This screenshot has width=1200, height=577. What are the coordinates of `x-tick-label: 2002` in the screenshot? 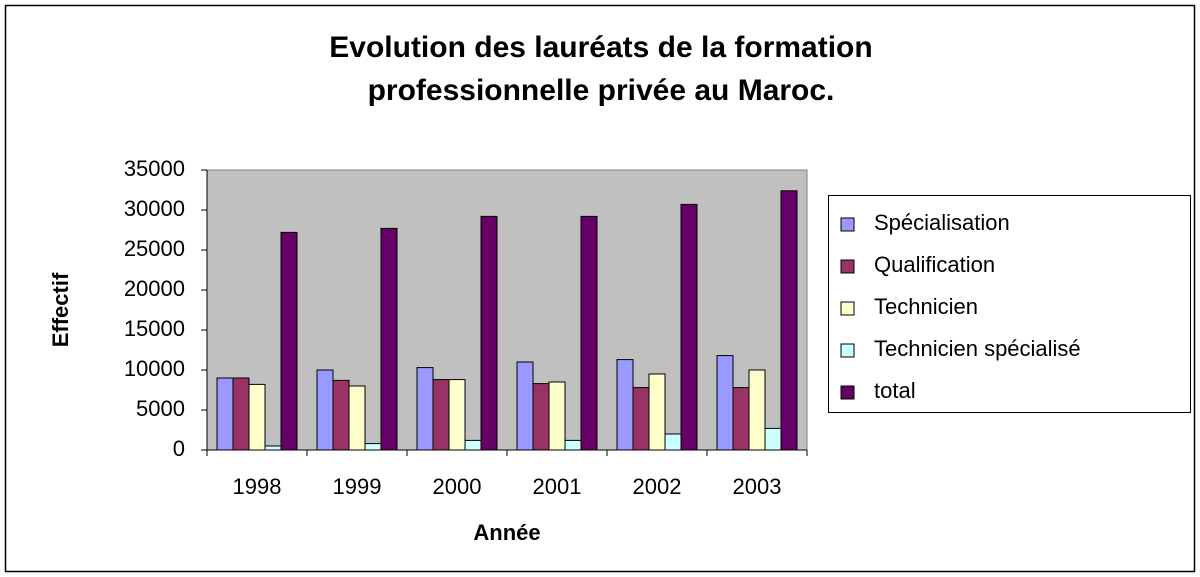 It's located at (657, 486).